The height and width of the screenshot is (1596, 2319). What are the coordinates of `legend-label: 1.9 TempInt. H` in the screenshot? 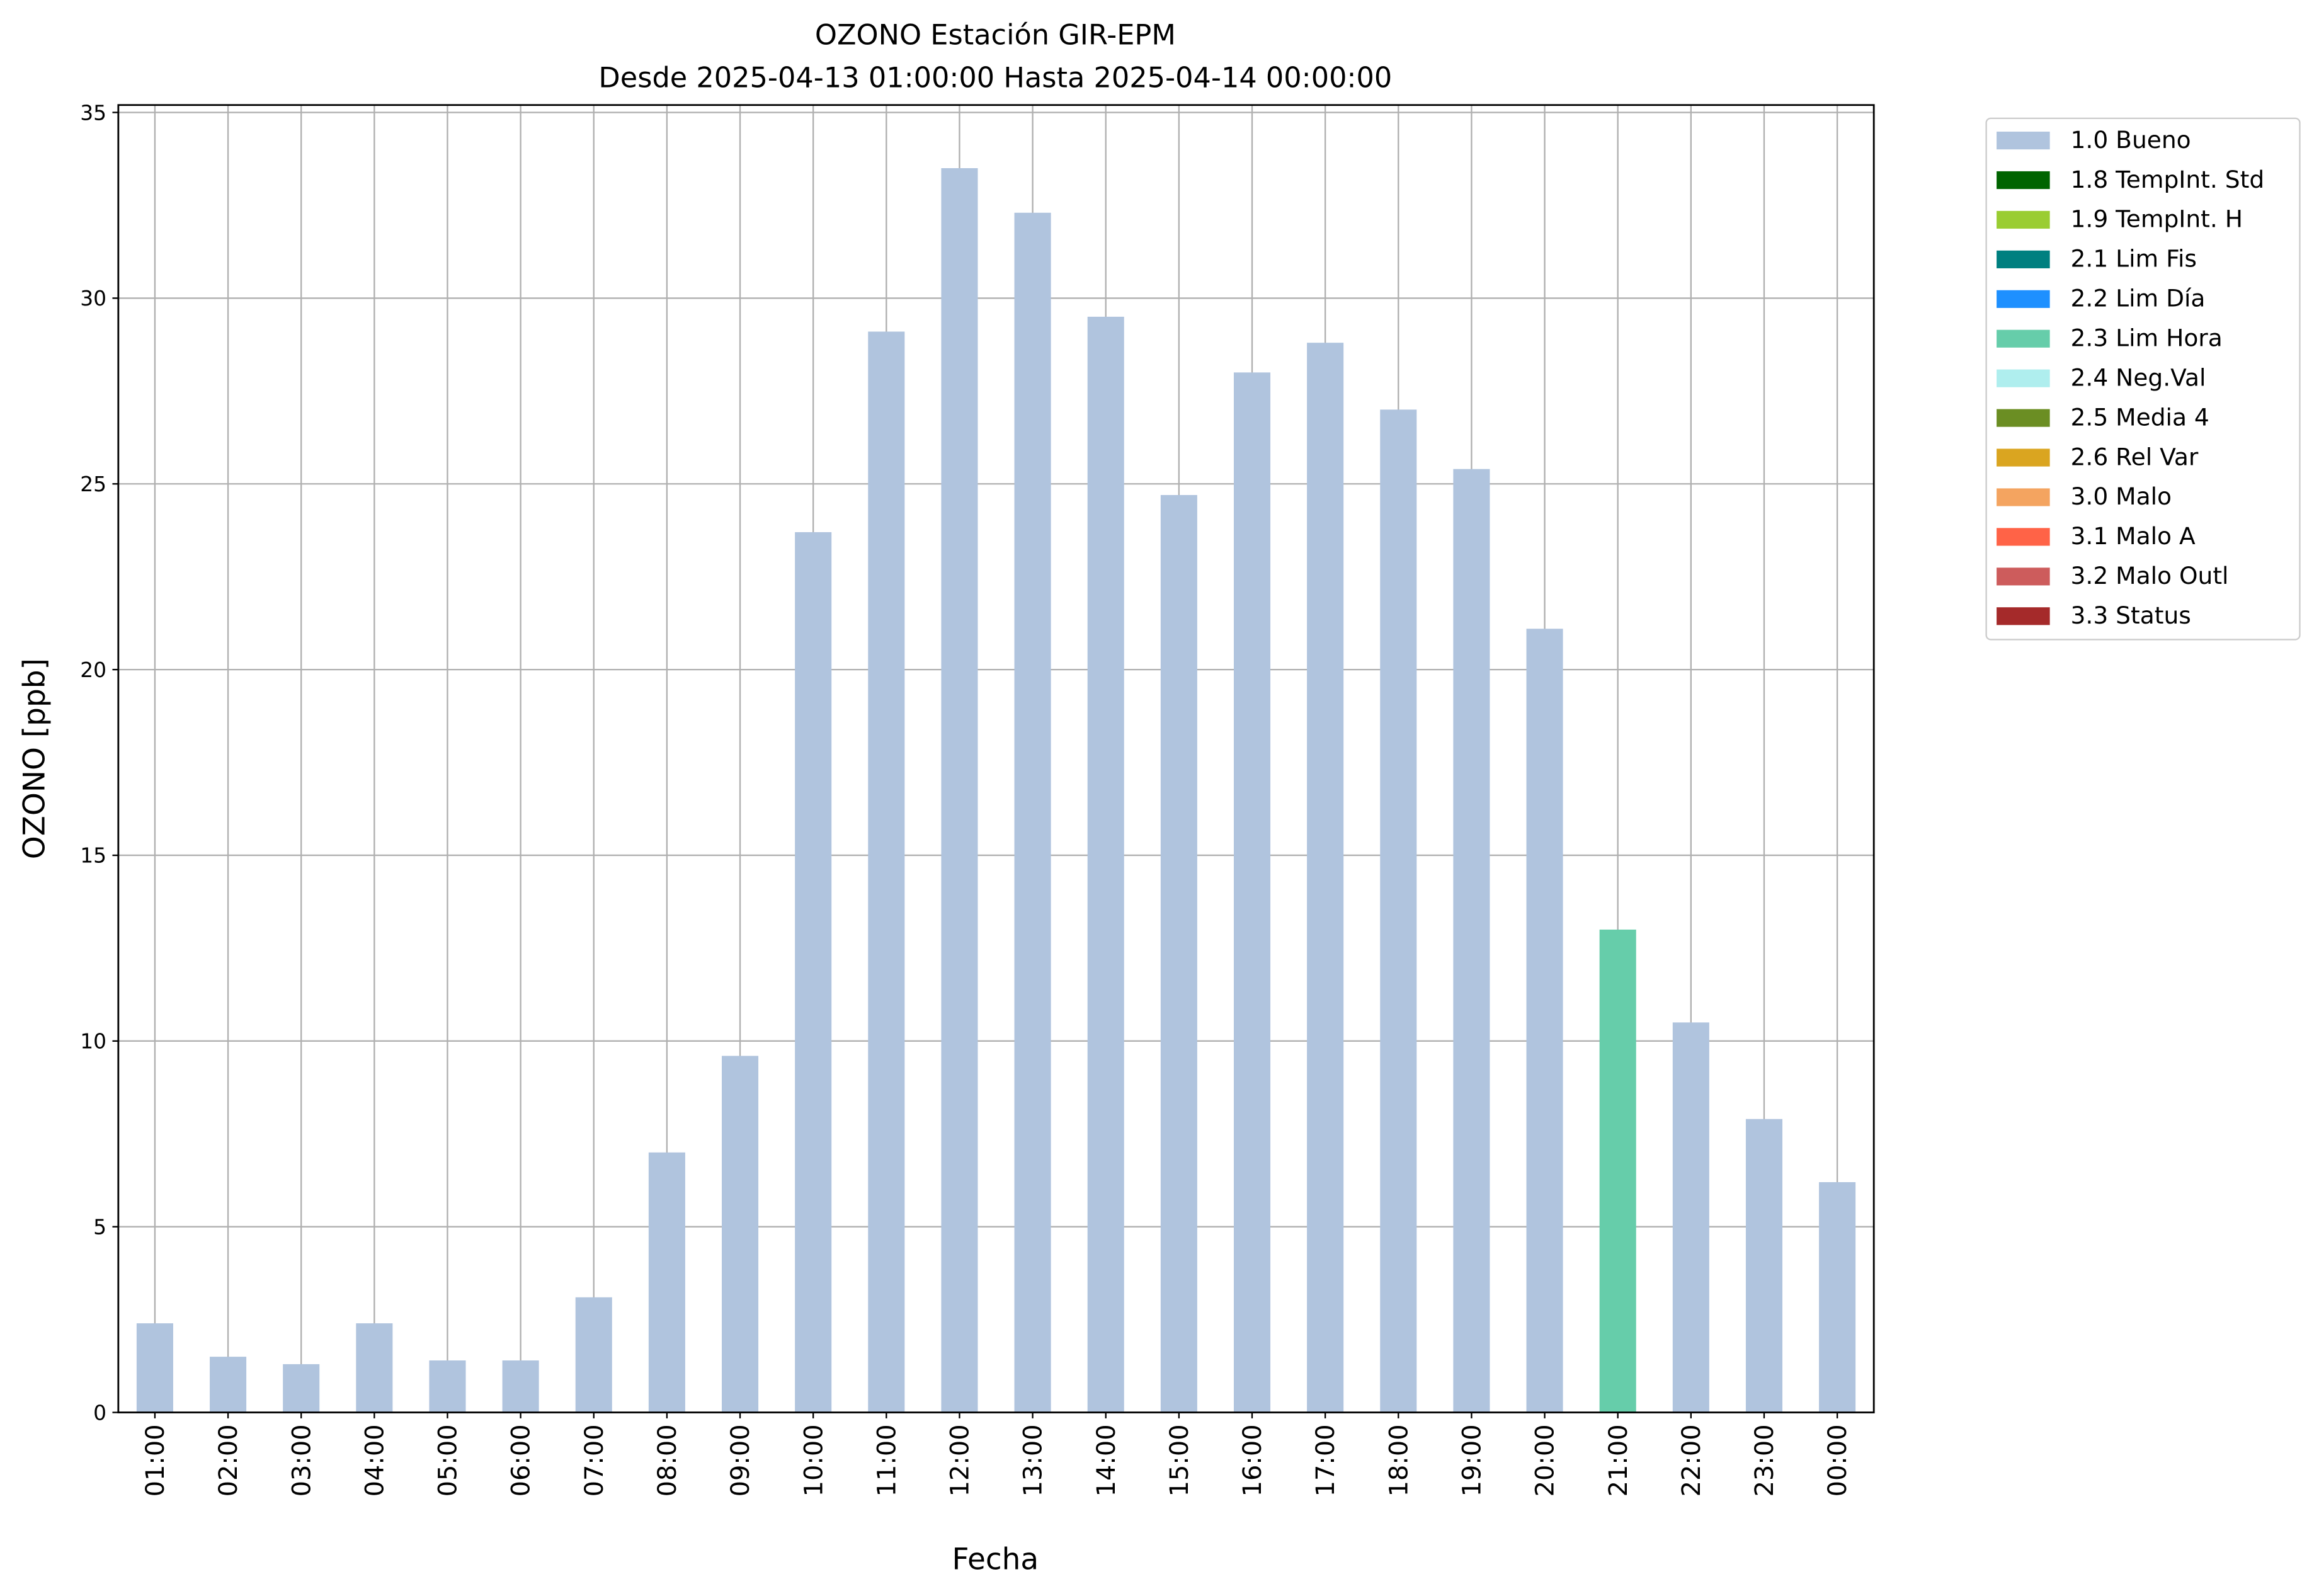 It's located at (2157, 219).